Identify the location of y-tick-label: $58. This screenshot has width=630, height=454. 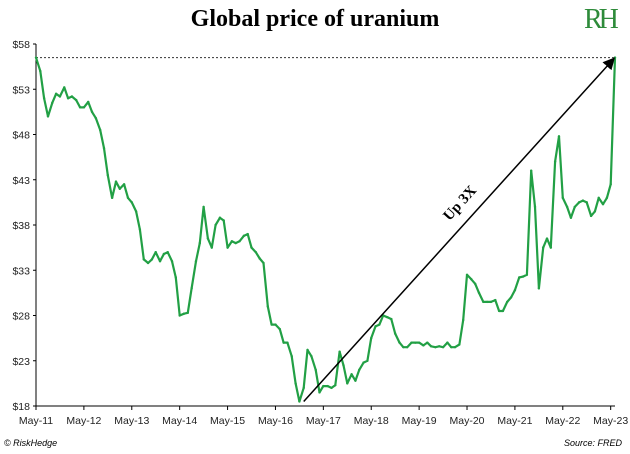
(21, 45).